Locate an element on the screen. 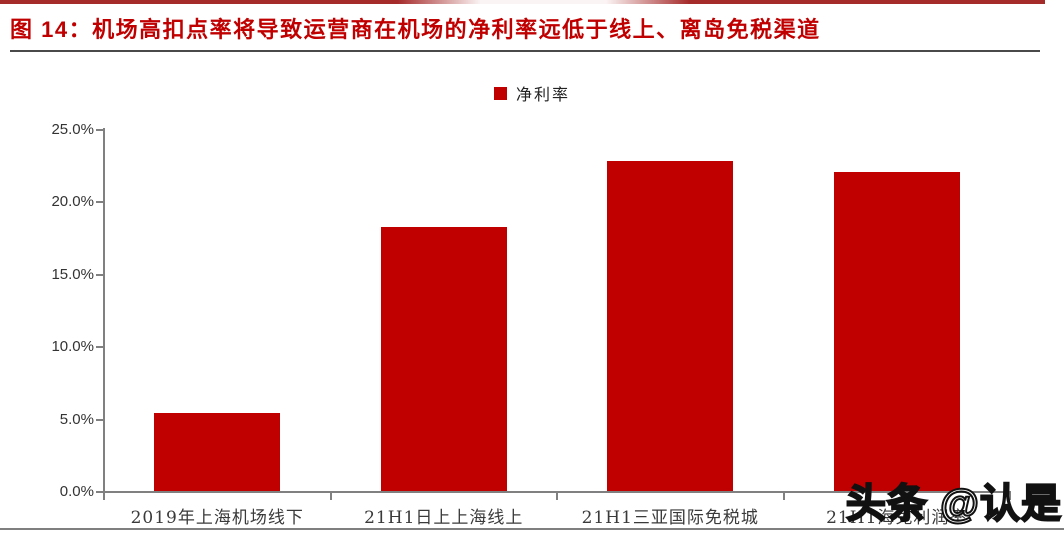  bar-21H1海免利润率 is located at coordinates (896, 331).